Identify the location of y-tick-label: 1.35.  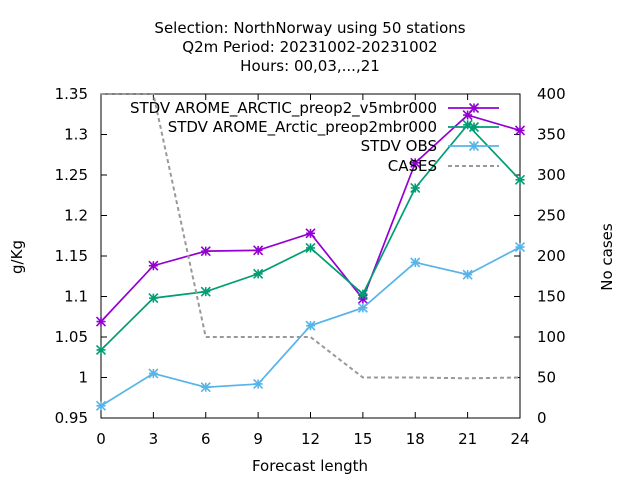
(71, 94).